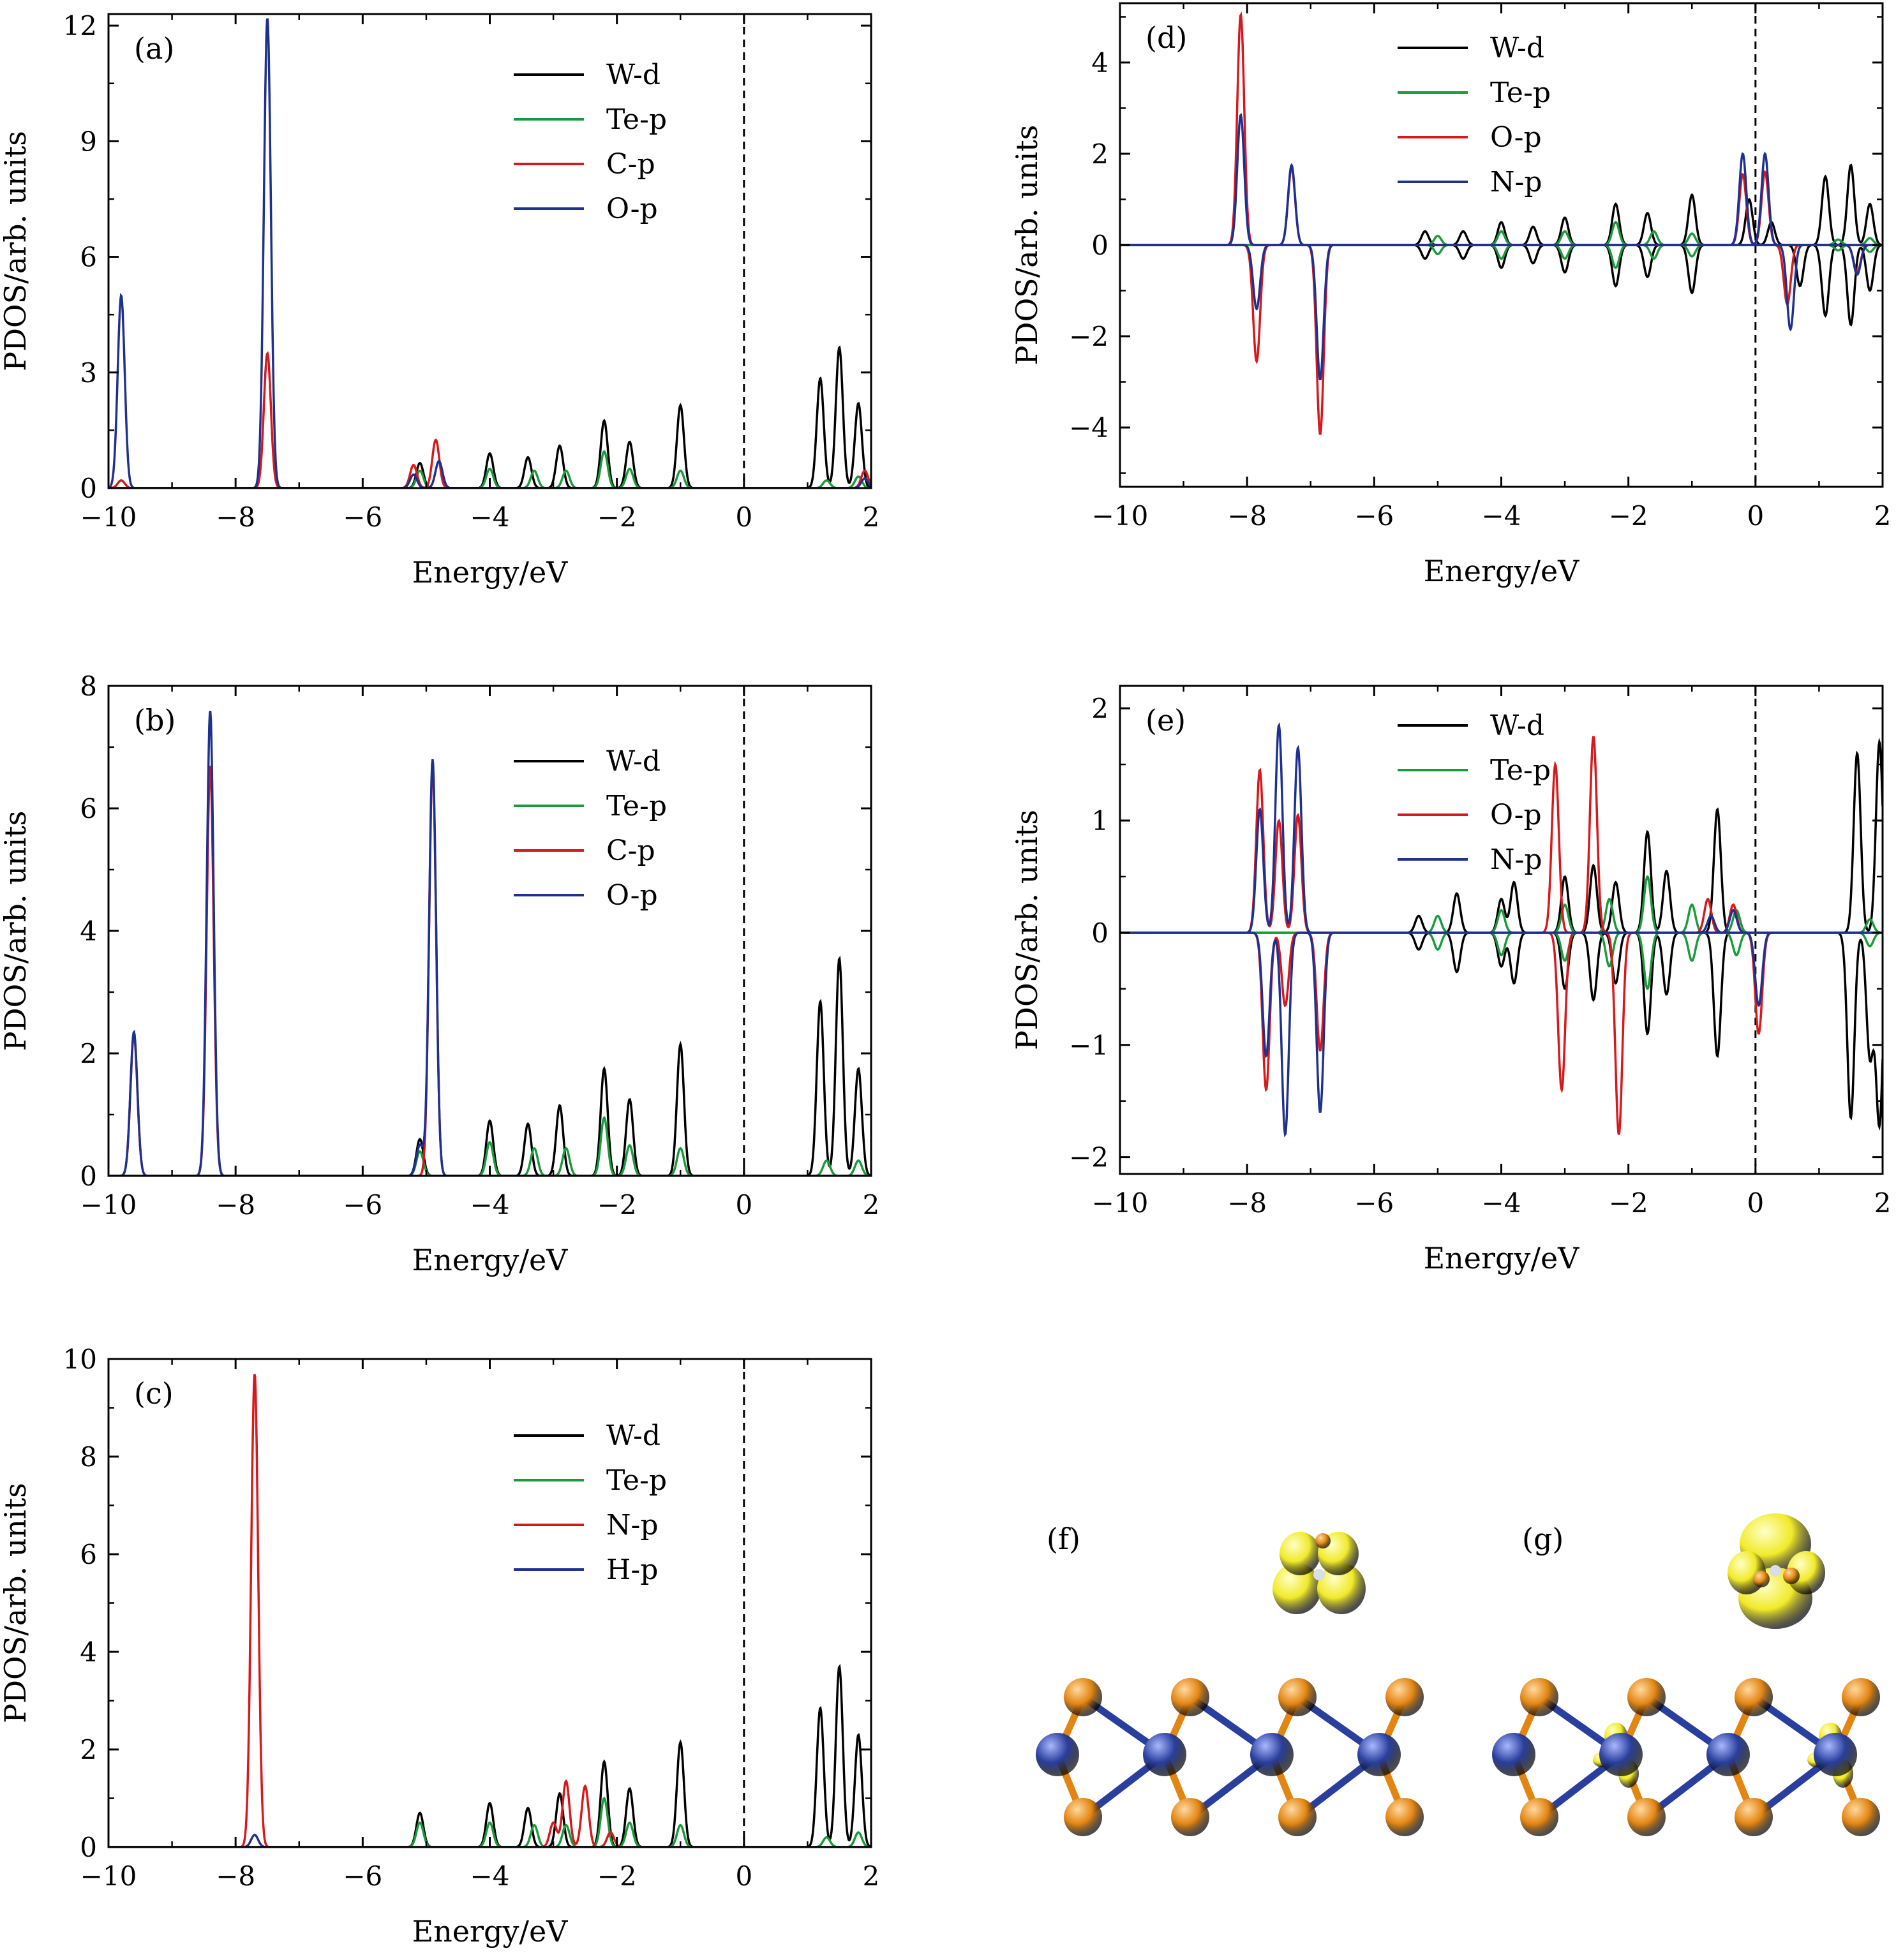 The width and height of the screenshot is (1896, 1960). What do you see at coordinates (1543, 1539) in the screenshot?
I see `panel-label-g: (g)` at bounding box center [1543, 1539].